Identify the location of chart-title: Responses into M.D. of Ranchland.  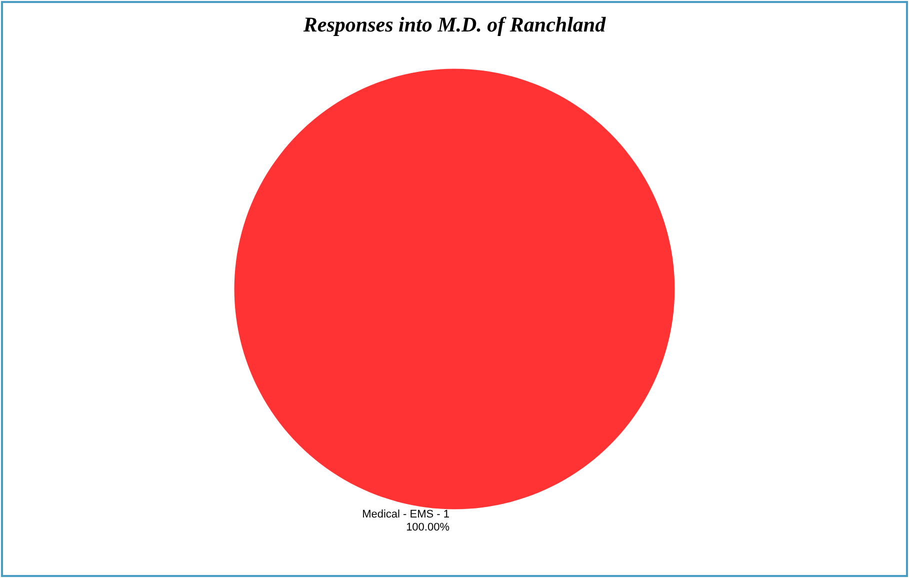
(454, 24).